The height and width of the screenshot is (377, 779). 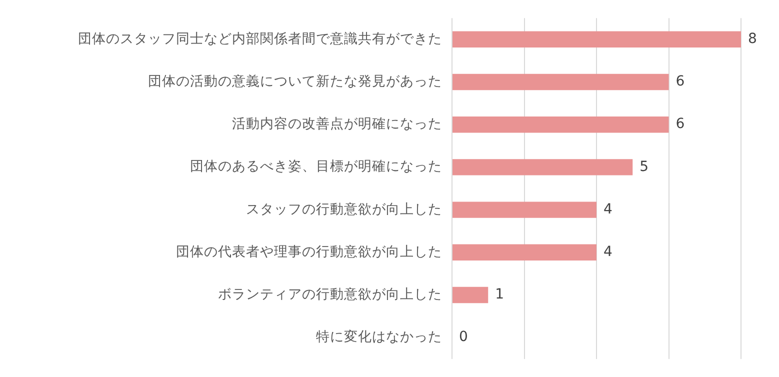 I want to click on y-tick-label: 団体のスタッフ同士など内部関係者間で意識共有ができた, so click(x=260, y=38).